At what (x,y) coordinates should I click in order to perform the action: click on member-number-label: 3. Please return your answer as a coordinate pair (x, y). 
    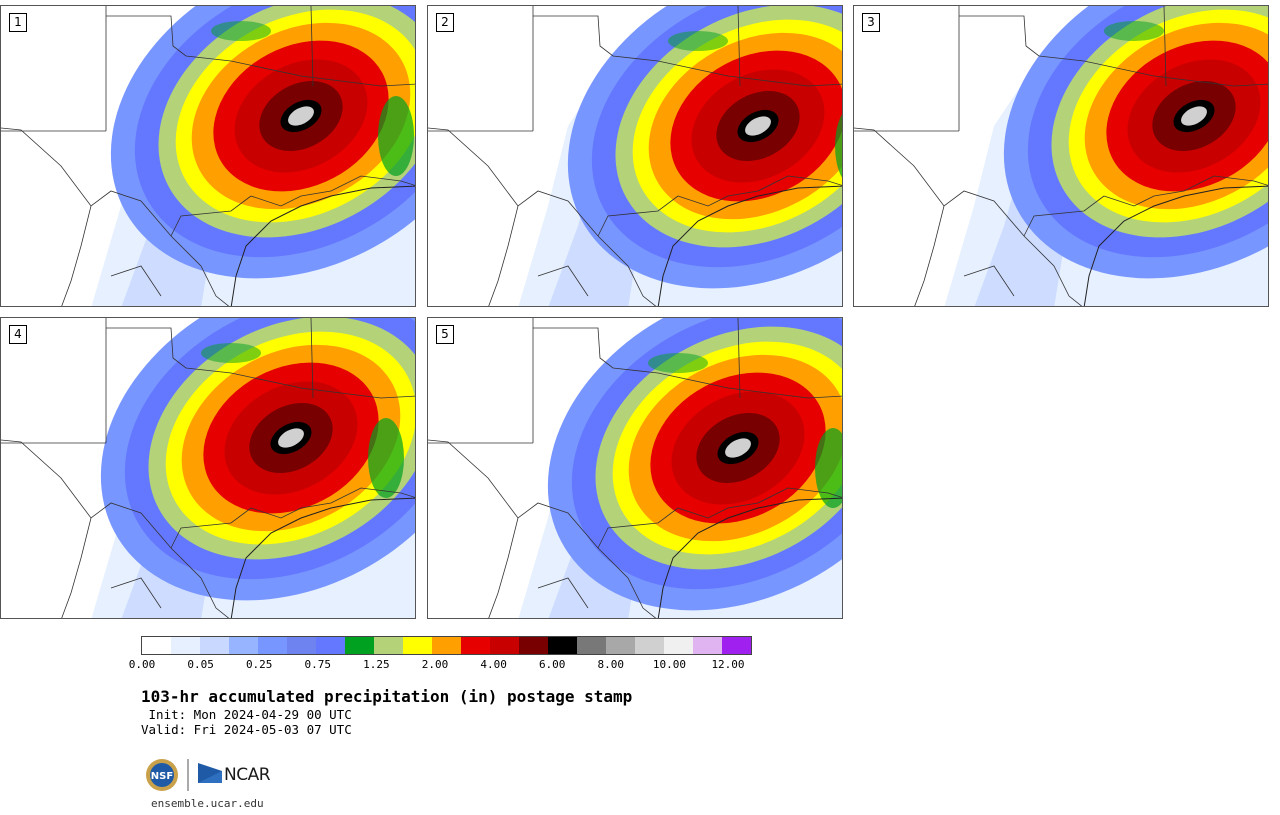
    Looking at the image, I should click on (871, 22).